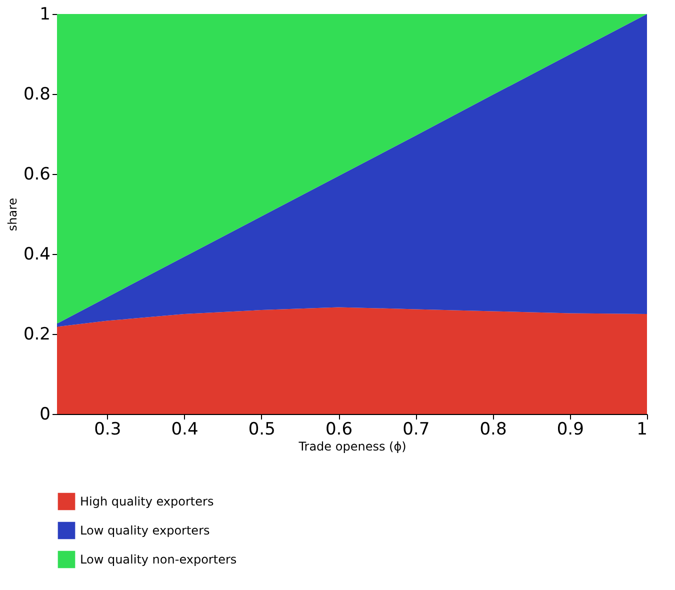  What do you see at coordinates (352, 447) in the screenshot?
I see `x-axis-title: Trade openess (ϕ)` at bounding box center [352, 447].